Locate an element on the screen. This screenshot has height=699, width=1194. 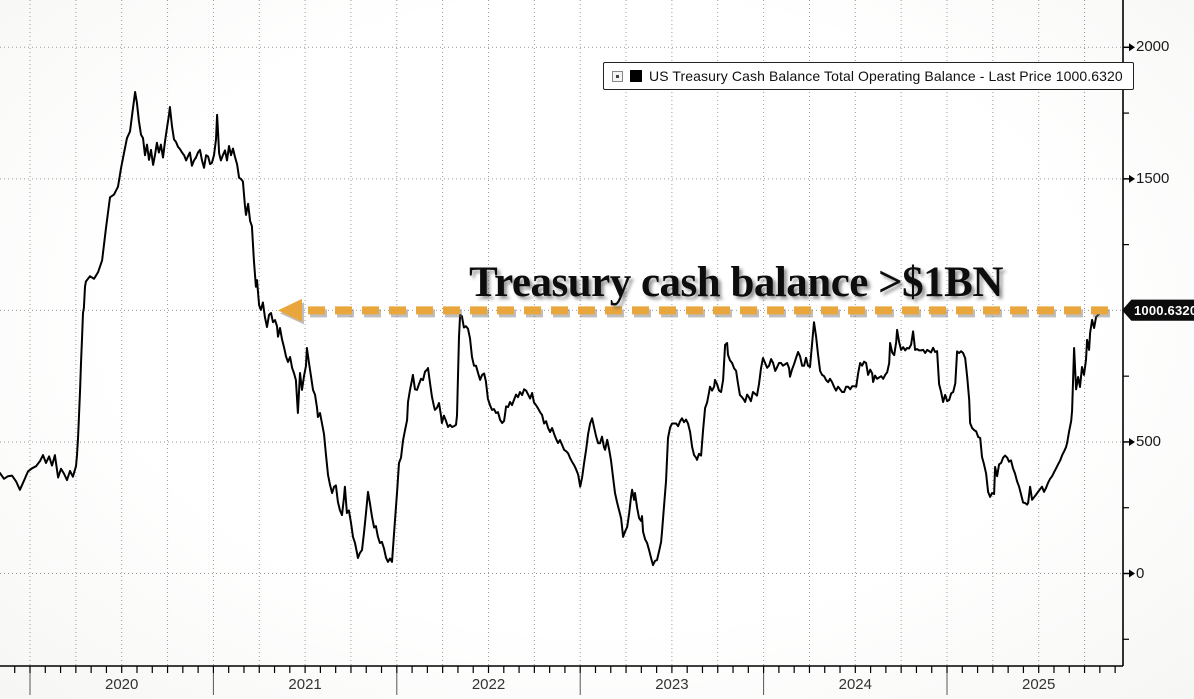
x-axis-label-2020: 2020 is located at coordinates (122, 684).